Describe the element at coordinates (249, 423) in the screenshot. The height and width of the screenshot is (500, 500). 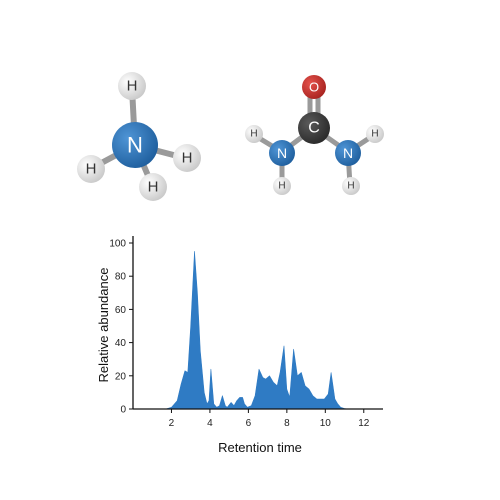
I see `x-tick-label: 6` at that location.